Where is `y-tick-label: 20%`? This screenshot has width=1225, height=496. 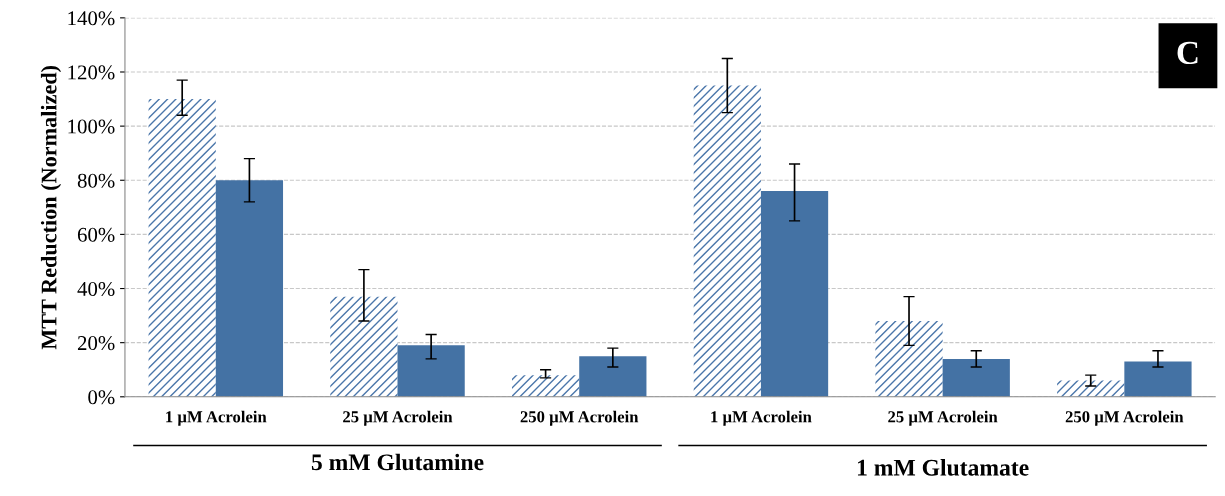
y-tick-label: 20% is located at coordinates (96, 343).